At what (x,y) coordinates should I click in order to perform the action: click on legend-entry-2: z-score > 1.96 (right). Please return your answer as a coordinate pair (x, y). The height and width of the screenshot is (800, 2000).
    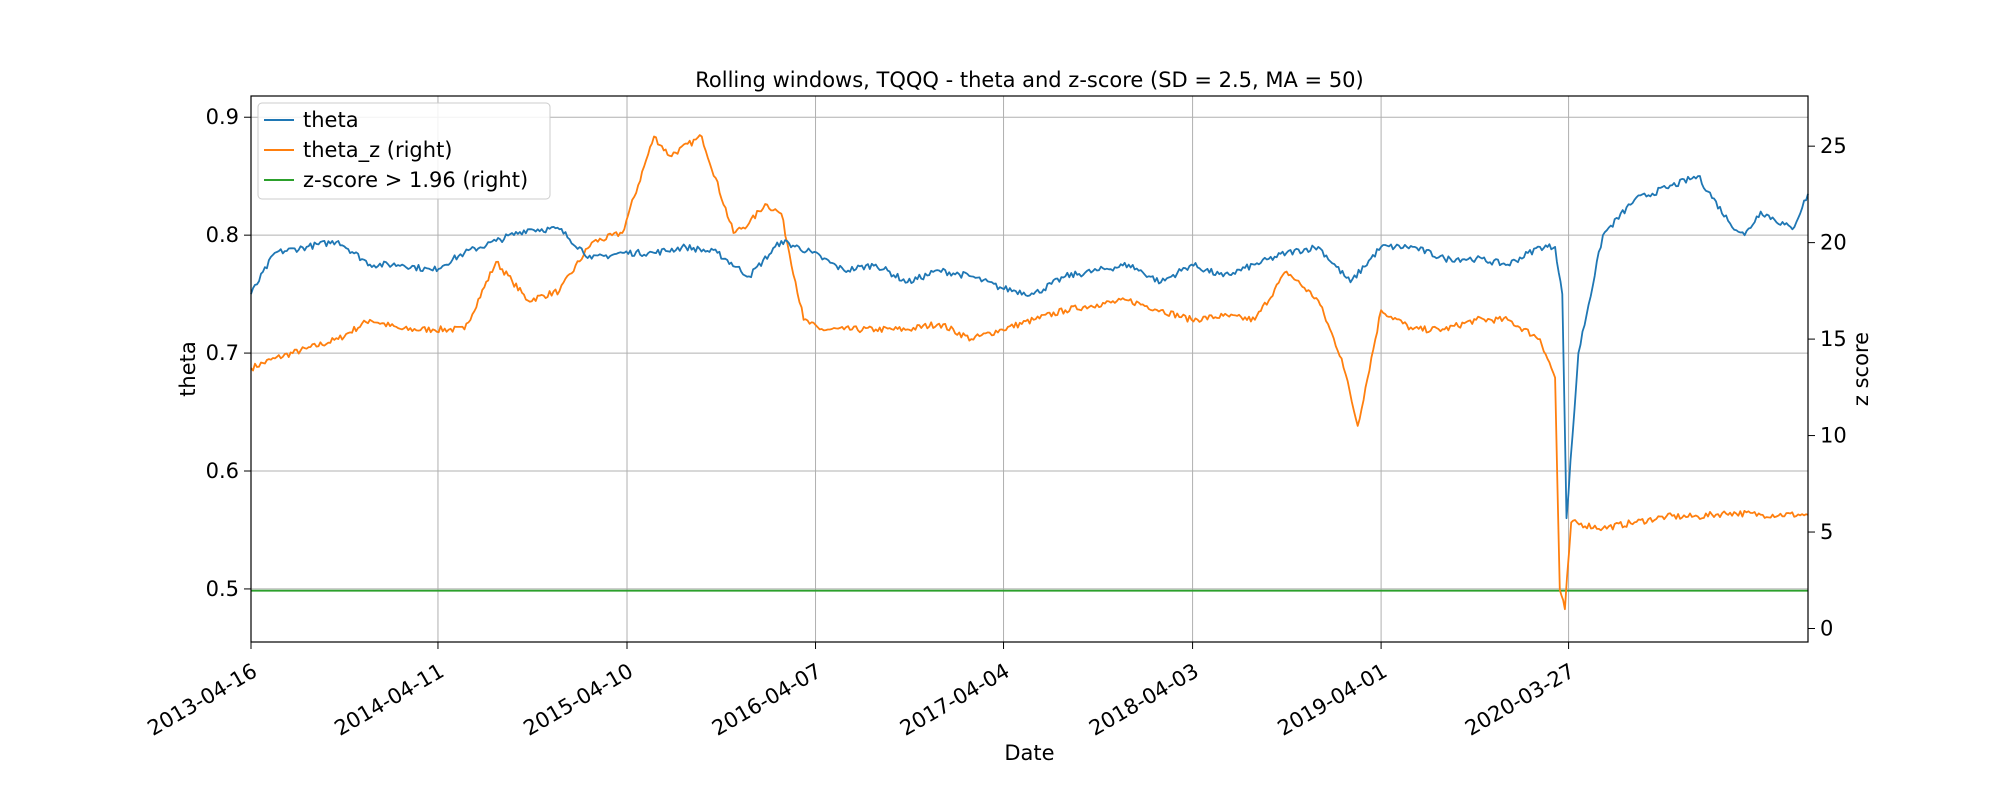
    Looking at the image, I should click on (415, 180).